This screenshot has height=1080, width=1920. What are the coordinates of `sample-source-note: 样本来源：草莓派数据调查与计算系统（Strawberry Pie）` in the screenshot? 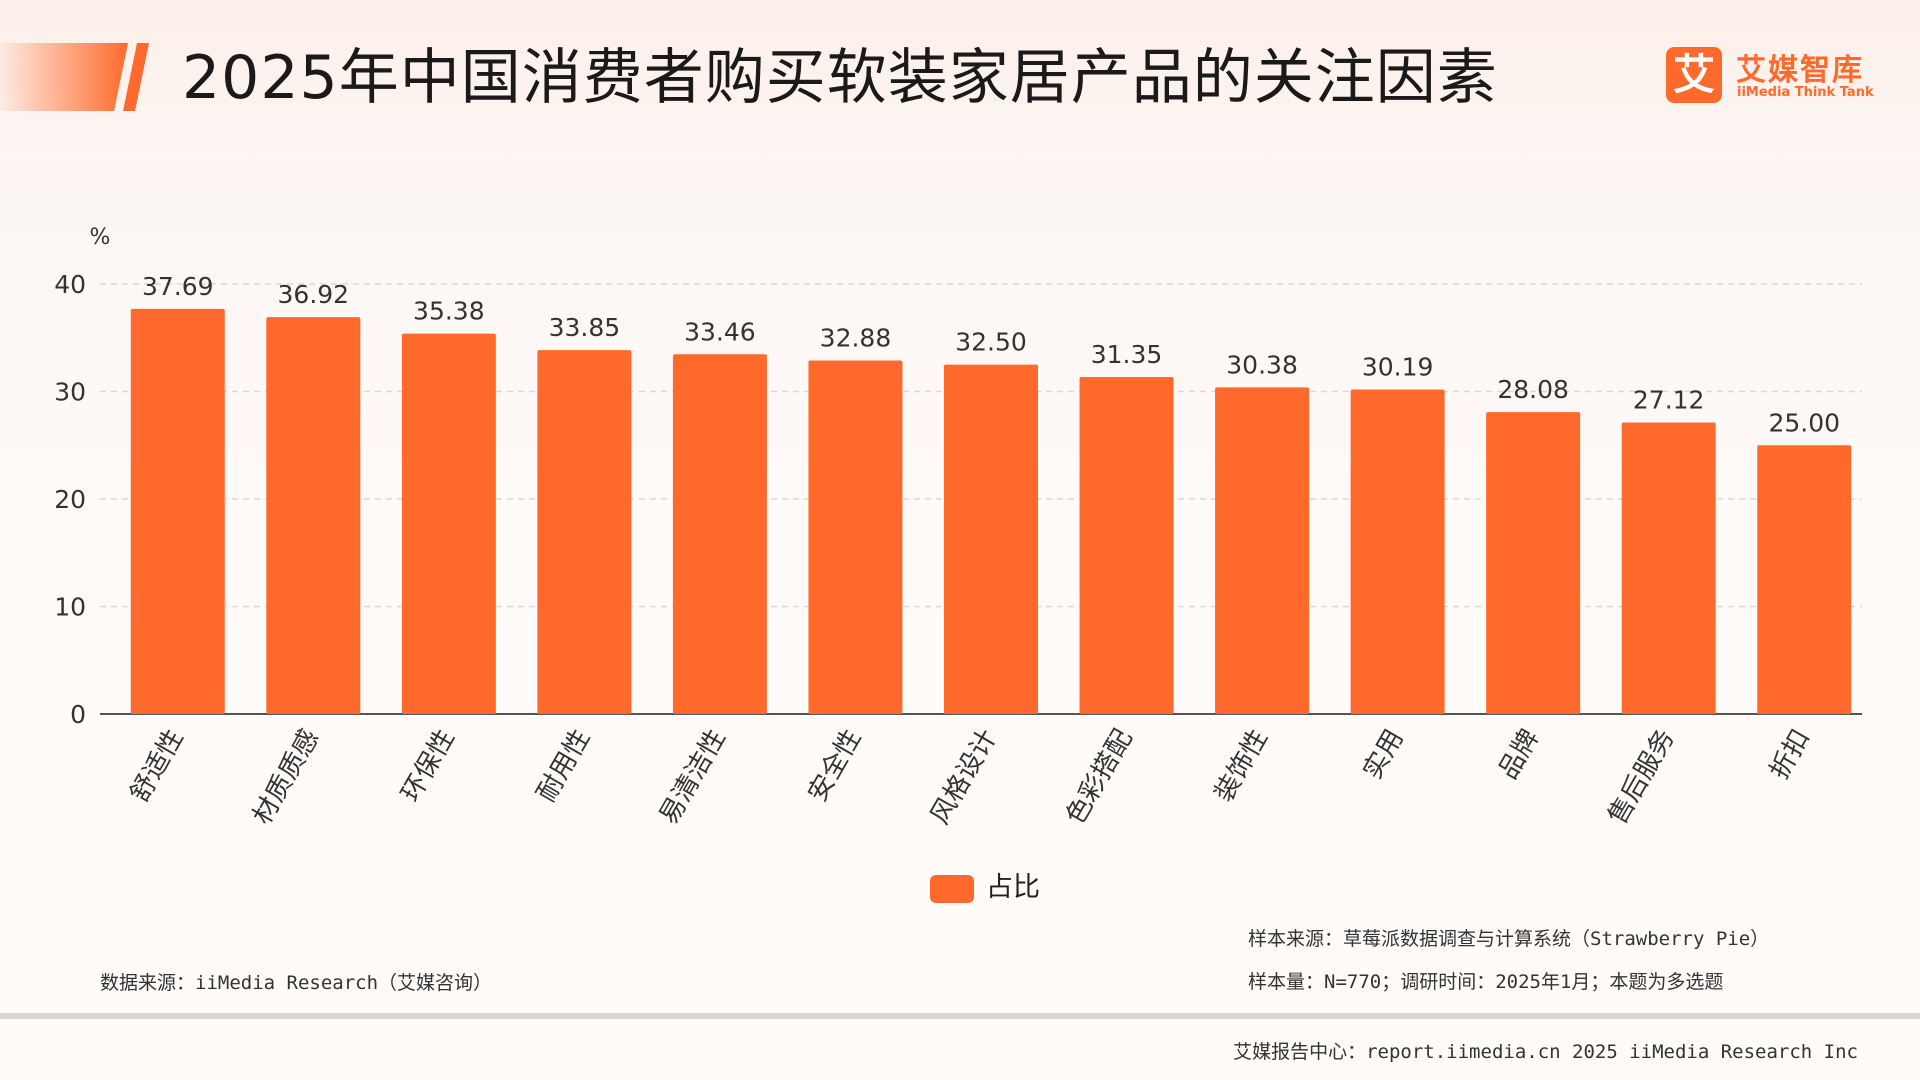 It's located at (1509, 939).